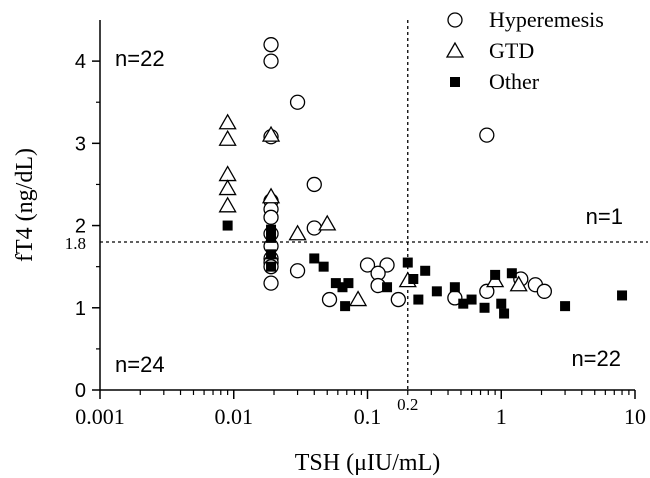 Image resolution: width=650 pixels, height=478 pixels. Describe the element at coordinates (75, 243) in the screenshot. I see `ft4-cutoff-label: 1.8` at that location.